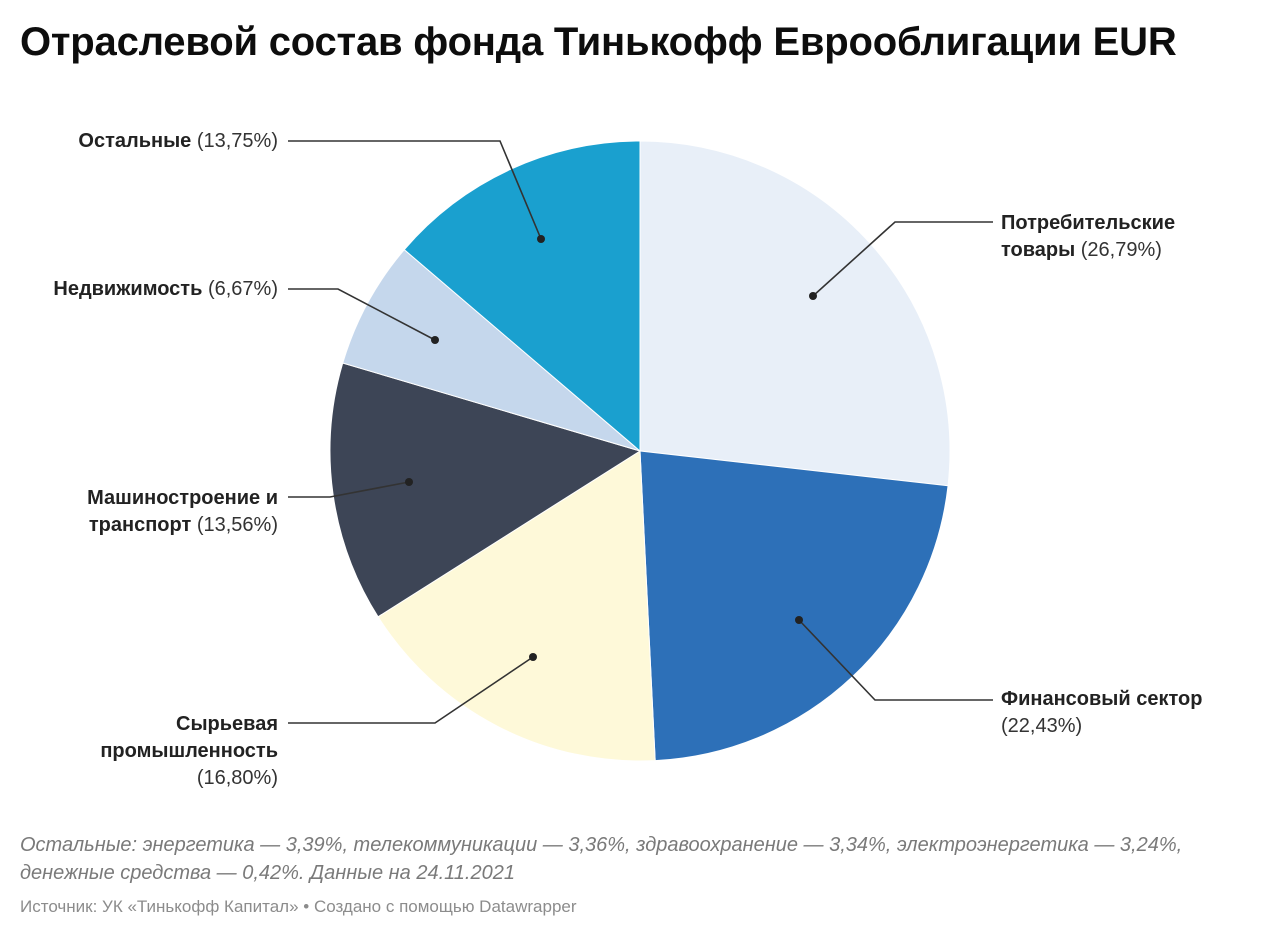  Describe the element at coordinates (237, 778) in the screenshot. I see `label-raw-materials-value: (16,80%)` at that location.